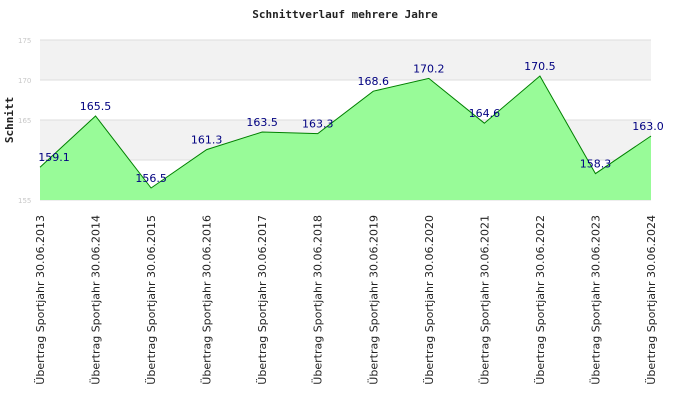 This screenshot has width=690, height=420. What do you see at coordinates (429, 68) in the screenshot?
I see `data-label: 170.2` at bounding box center [429, 68].